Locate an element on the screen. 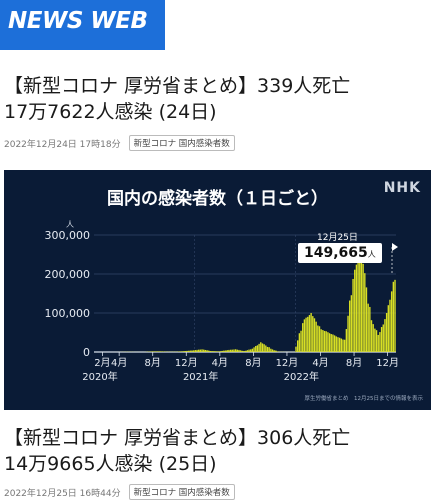 Image resolution: width=436 pixels, height=500 pixels. logo-text: NEWS WEB is located at coordinates (78, 21).